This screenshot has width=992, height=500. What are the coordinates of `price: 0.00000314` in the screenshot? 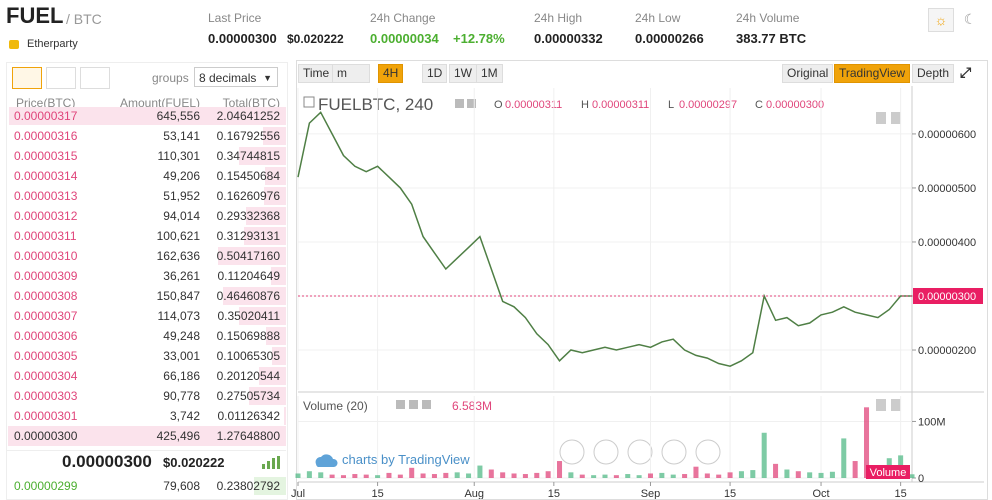 It's located at (46, 176).